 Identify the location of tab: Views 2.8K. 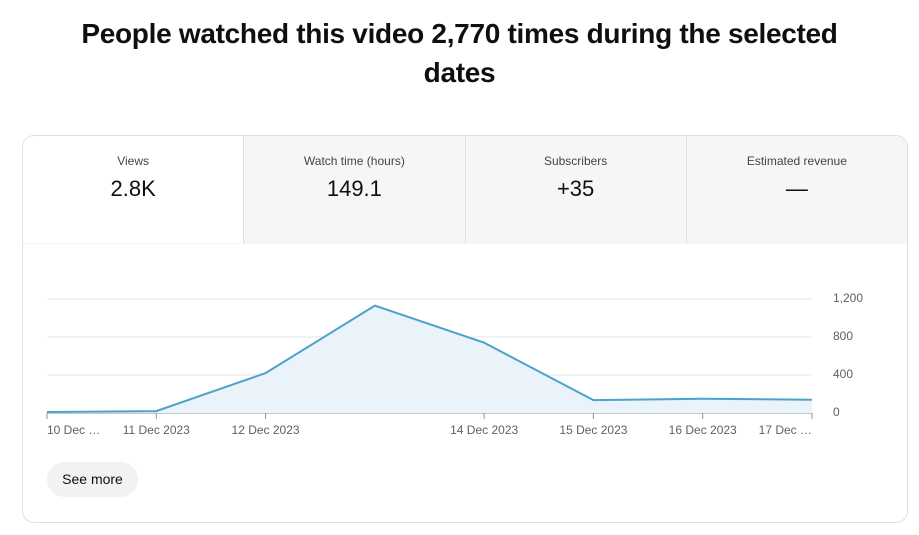
(133, 190).